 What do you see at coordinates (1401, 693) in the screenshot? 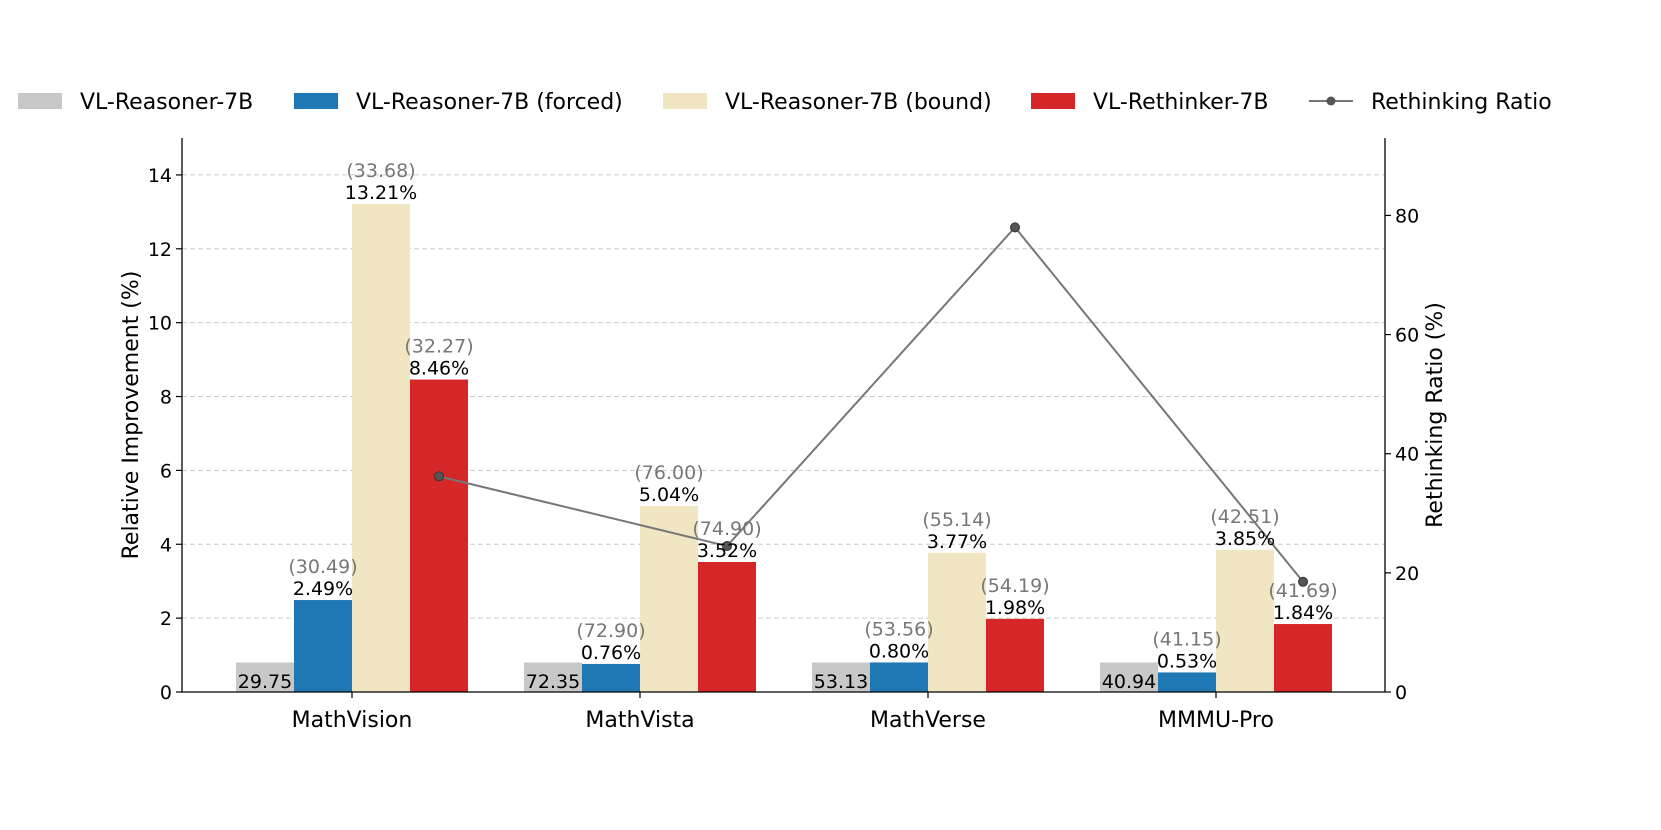
I see `y2-tick-label: 0` at bounding box center [1401, 693].